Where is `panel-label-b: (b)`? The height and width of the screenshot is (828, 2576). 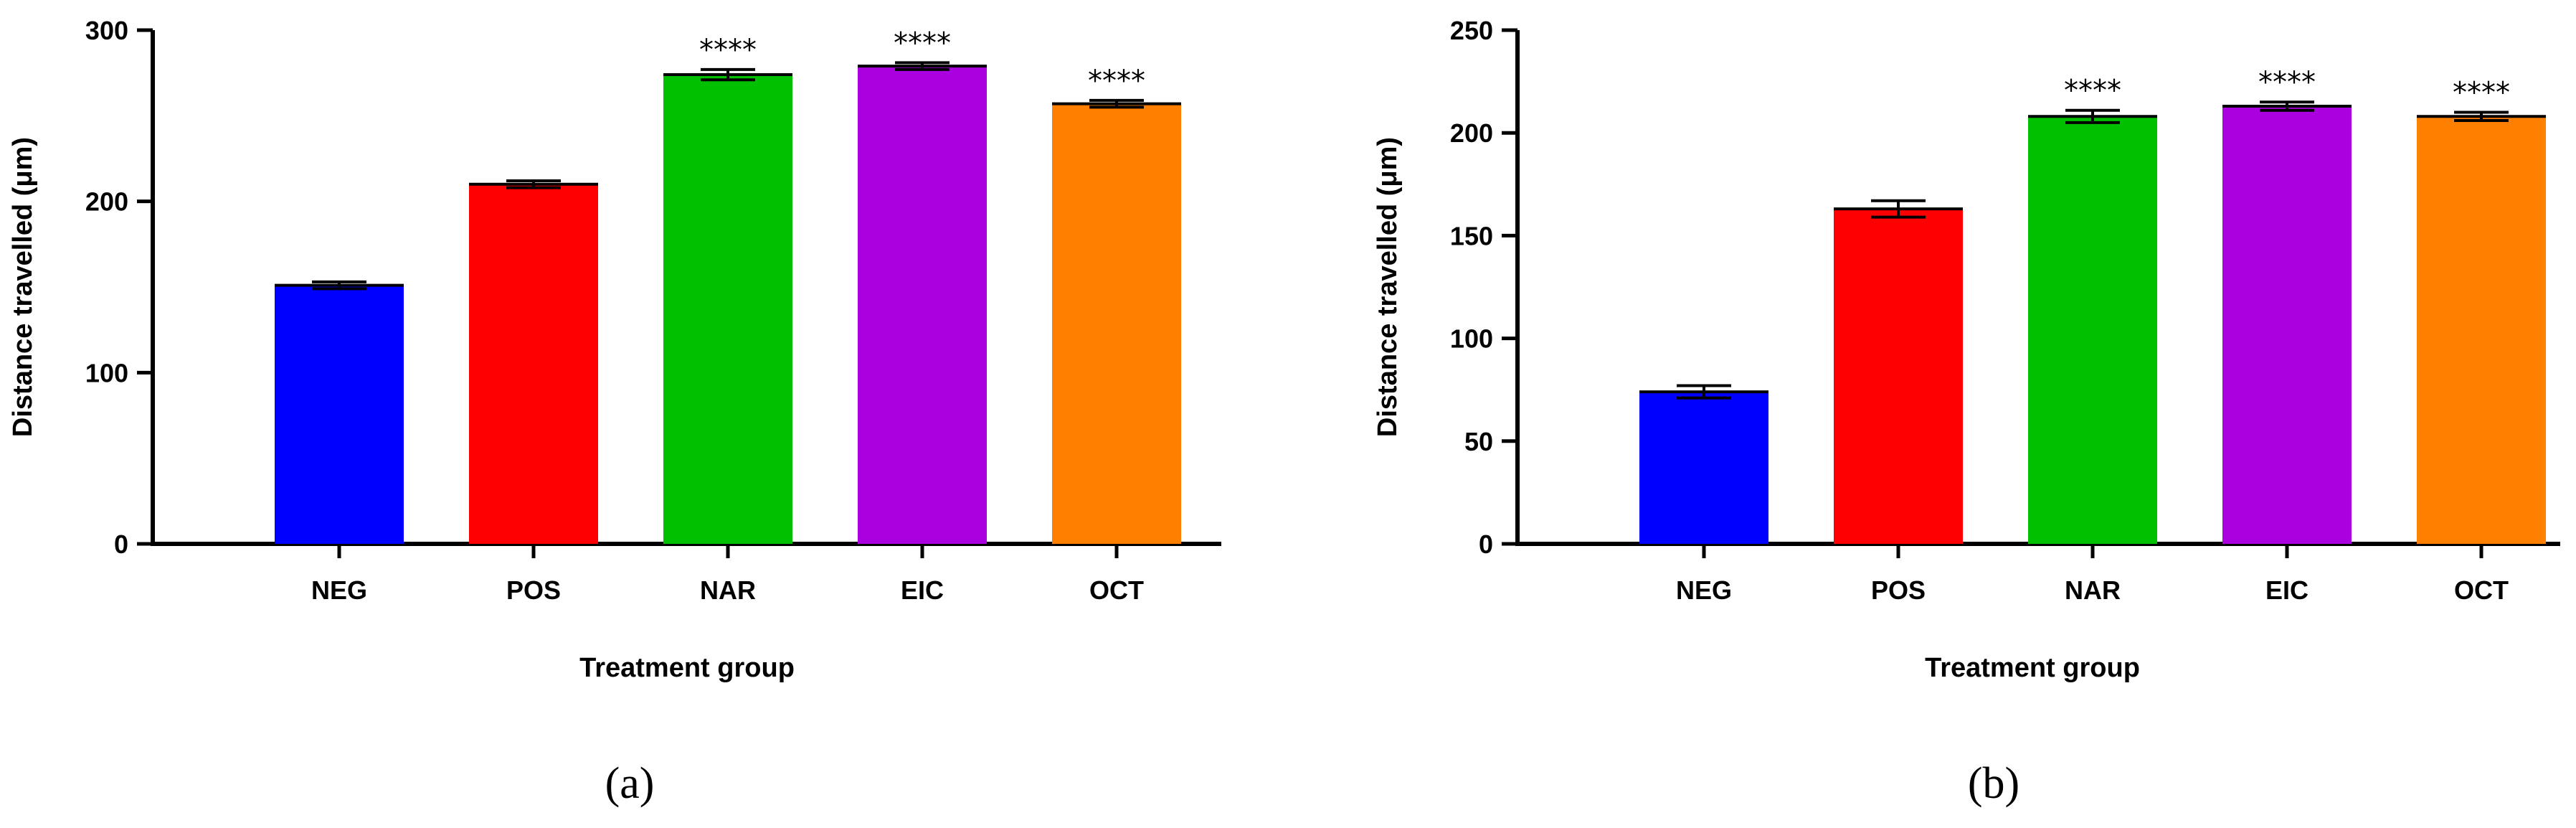
panel-label-b: (b) is located at coordinates (1993, 784).